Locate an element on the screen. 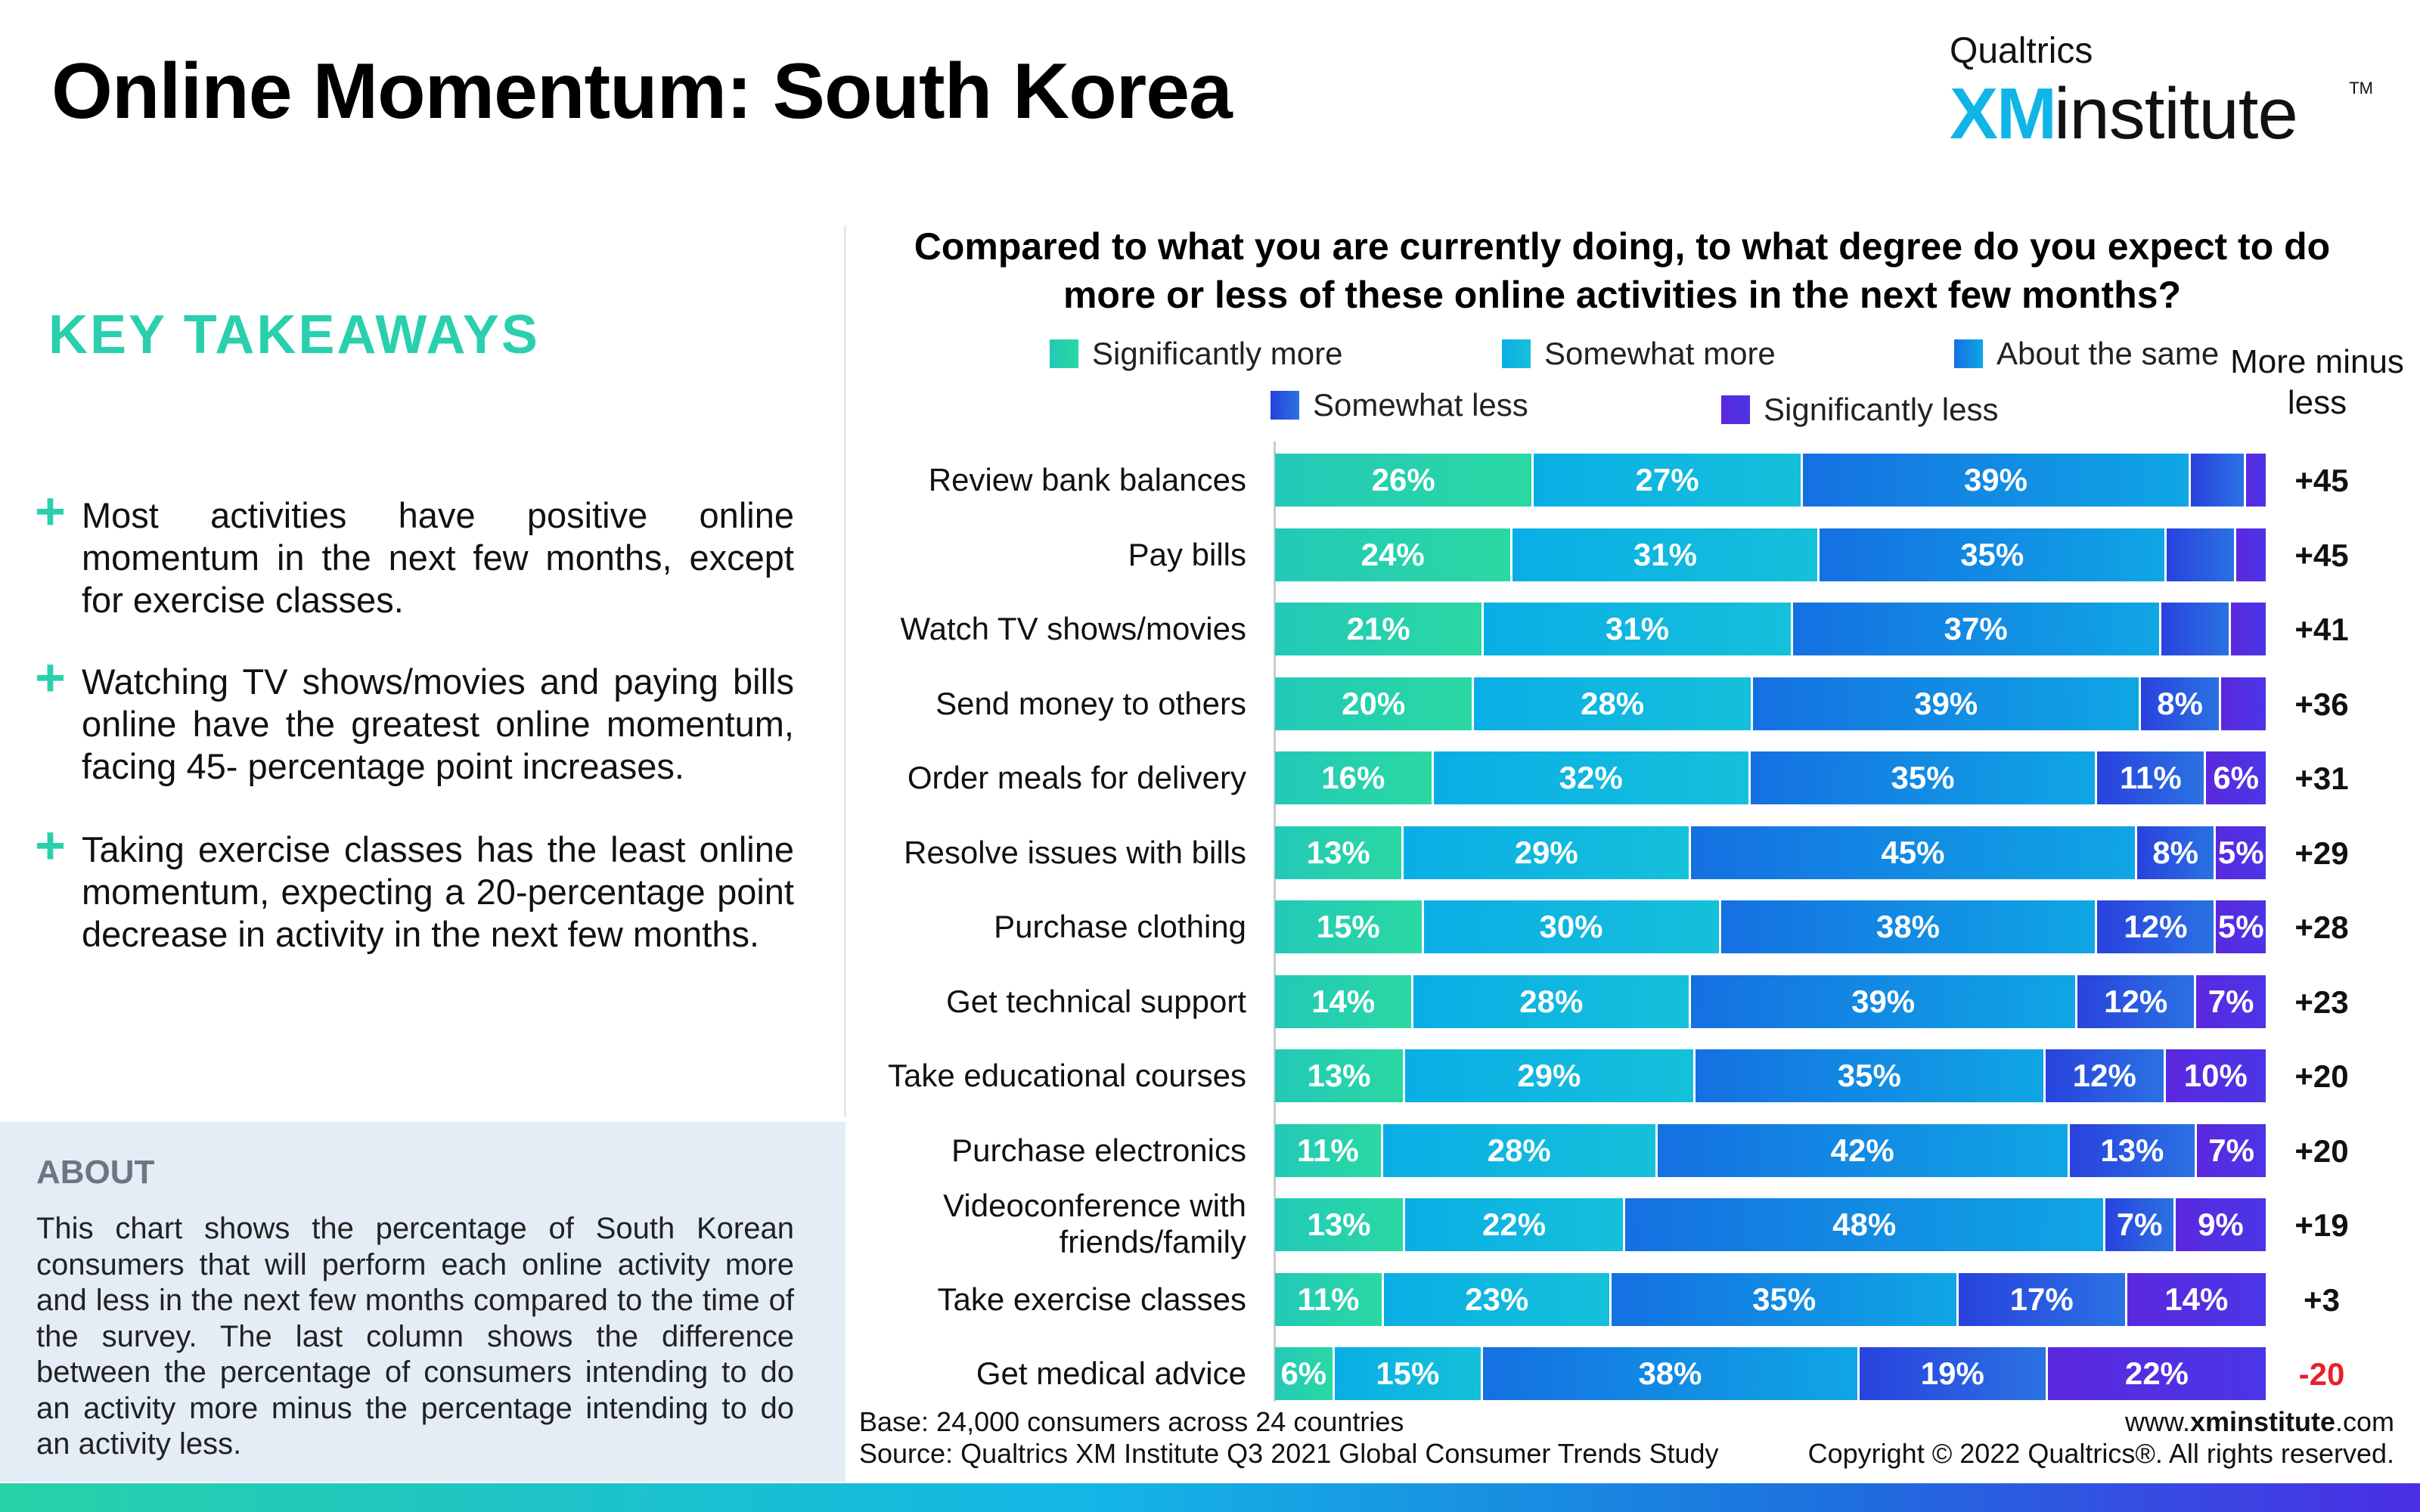  stacked-bar: 13% 29% 35% 12% 10% is located at coordinates (1771, 1075).